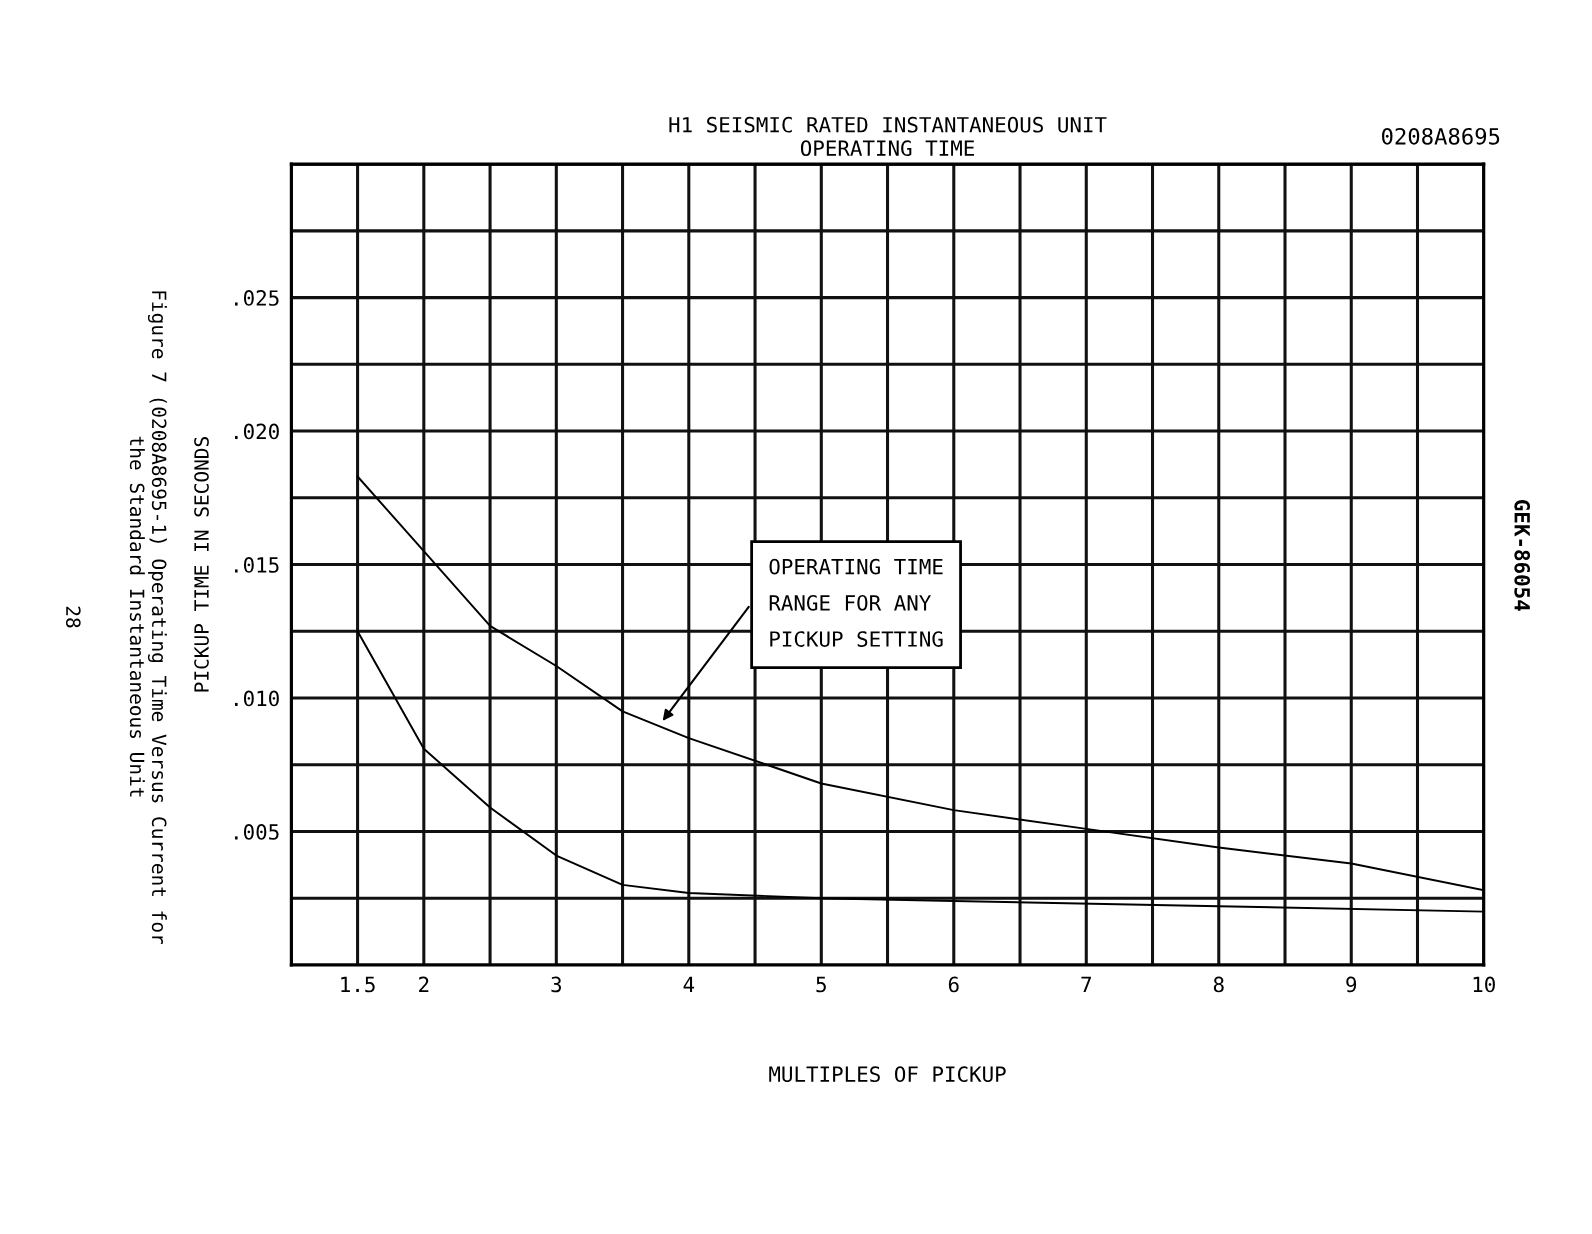  I want to click on x-axis-title: MULTIPLES OF PICKUP, so click(887, 1074).